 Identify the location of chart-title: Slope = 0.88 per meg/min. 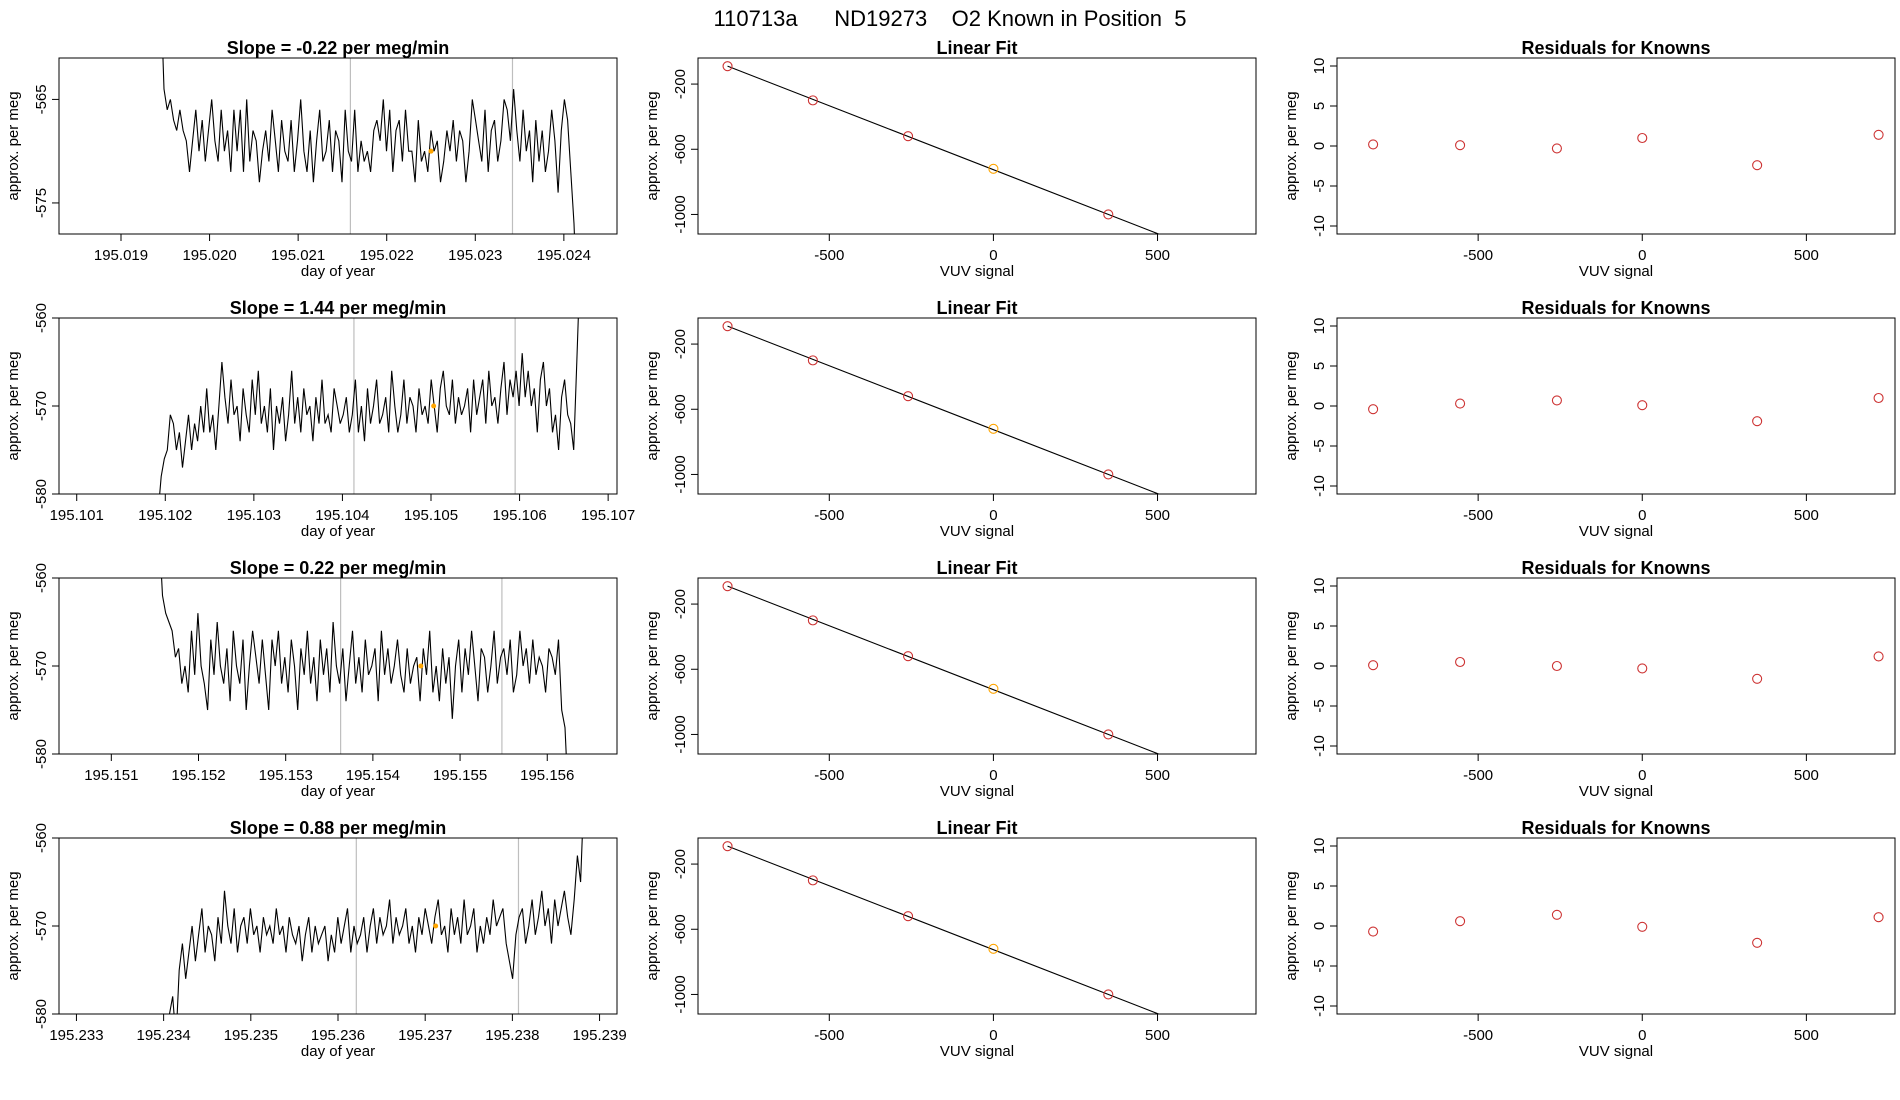
(338, 828).